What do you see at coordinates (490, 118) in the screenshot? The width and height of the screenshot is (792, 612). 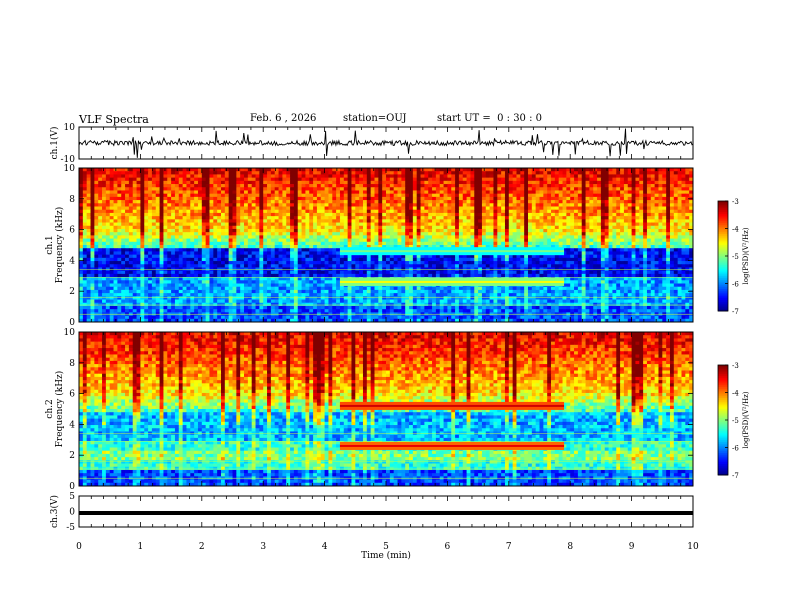 I see `start-time-label: start UT = 0 : 30 : 0` at bounding box center [490, 118].